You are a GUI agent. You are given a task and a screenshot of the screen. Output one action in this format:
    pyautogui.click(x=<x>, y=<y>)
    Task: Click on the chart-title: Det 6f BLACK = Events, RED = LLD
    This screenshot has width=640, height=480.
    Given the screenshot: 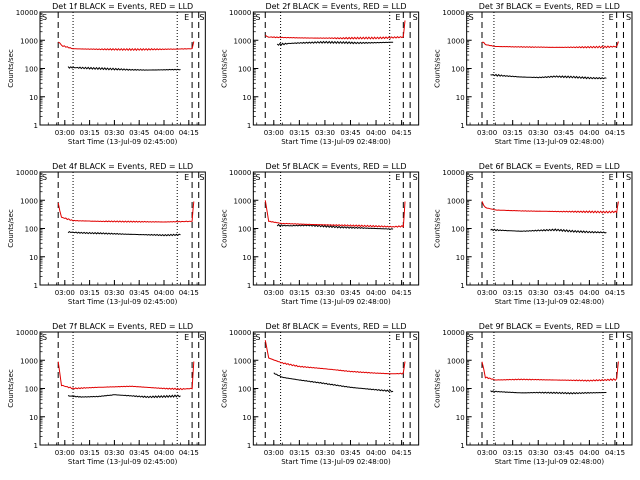 What is the action you would take?
    pyautogui.click(x=549, y=166)
    